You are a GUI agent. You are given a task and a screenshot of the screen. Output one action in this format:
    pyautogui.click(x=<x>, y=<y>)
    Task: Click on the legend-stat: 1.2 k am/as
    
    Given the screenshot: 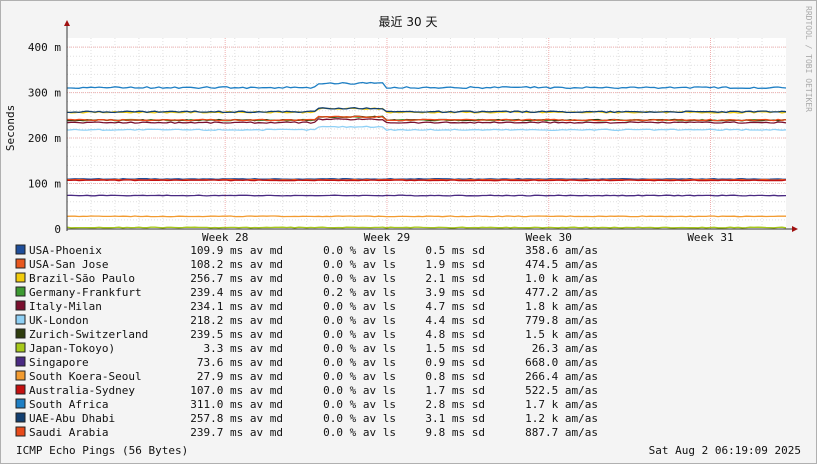 What is the action you would take?
    pyautogui.click(x=561, y=418)
    